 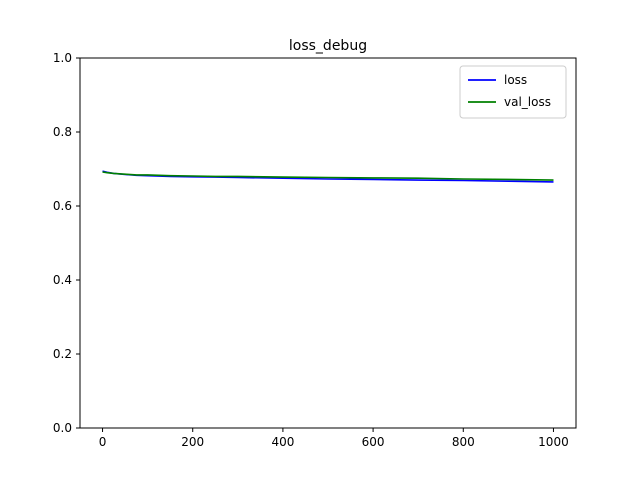 What do you see at coordinates (62, 280) in the screenshot?
I see `y-tick-label: 0.4` at bounding box center [62, 280].